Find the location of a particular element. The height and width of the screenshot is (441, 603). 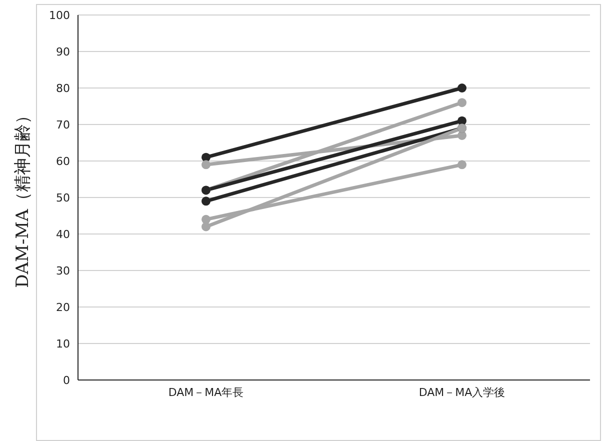

y-tick-label: 30 is located at coordinates (63, 271).